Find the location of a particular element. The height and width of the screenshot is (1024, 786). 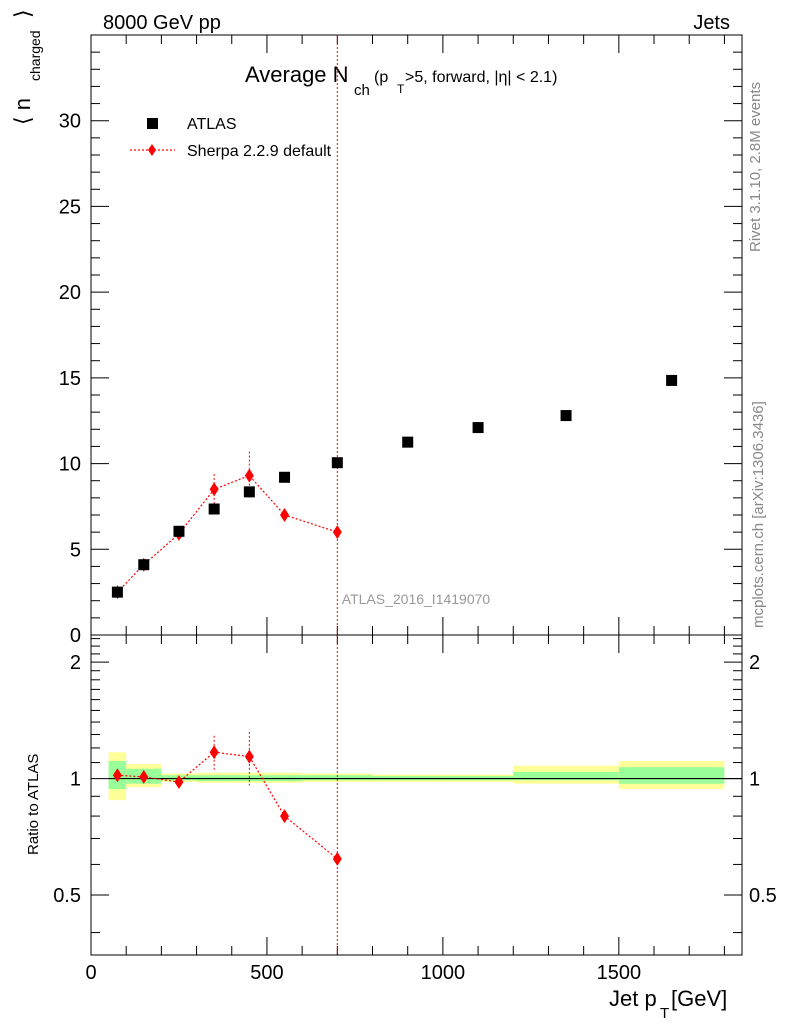

legend-sherpa-label: Sherpa 2.2.9 default is located at coordinates (259, 151).